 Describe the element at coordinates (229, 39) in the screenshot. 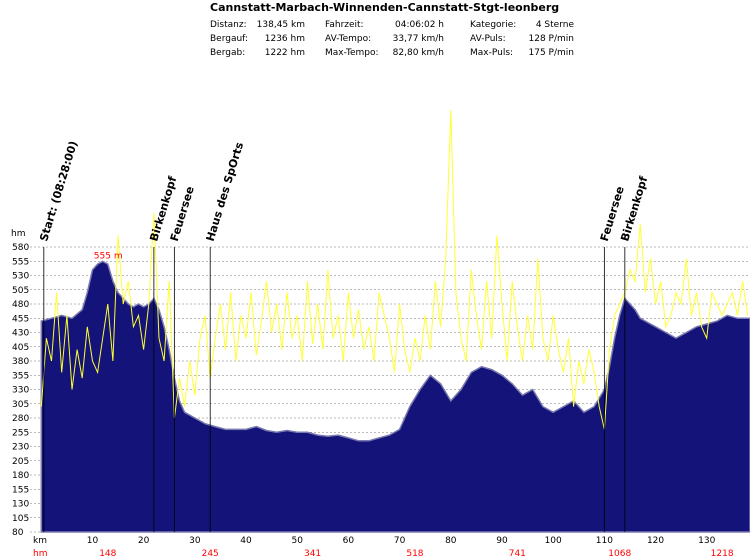

I see `stat-label: Bergauf:` at that location.